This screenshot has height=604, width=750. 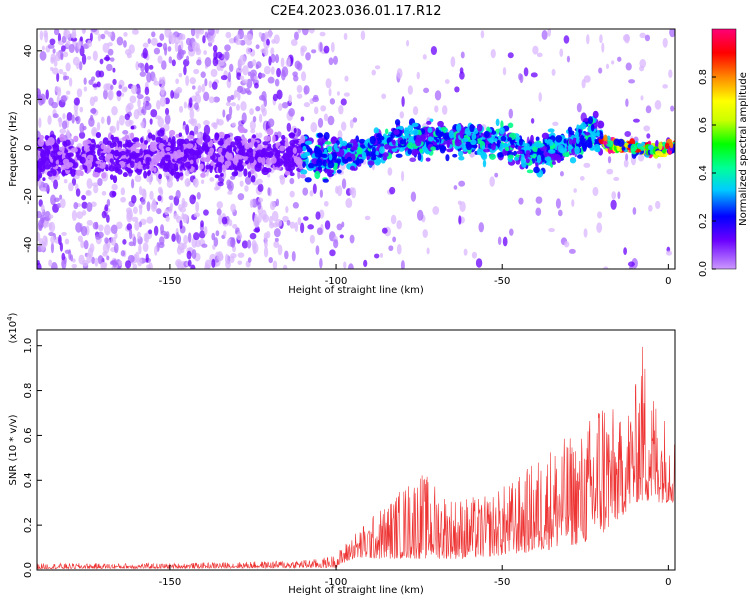 What do you see at coordinates (32, 148) in the screenshot?
I see `spectrogram-y-ticks: -40 -20 0 20 40` at bounding box center [32, 148].